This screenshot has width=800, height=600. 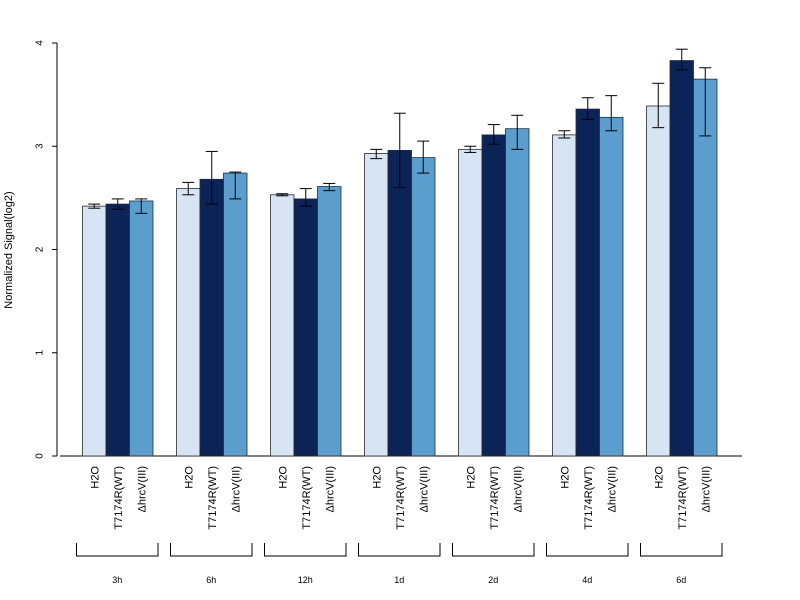 What do you see at coordinates (587, 564) in the screenshot?
I see `group-bracket: 4d` at bounding box center [587, 564].